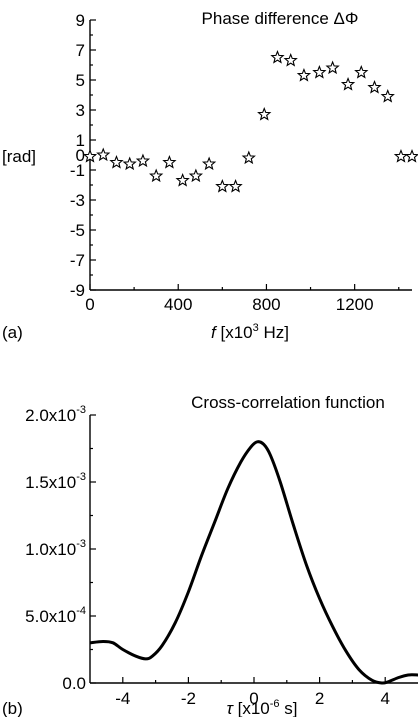  I want to click on panel-b-x-tick-label: 0, so click(253, 698).